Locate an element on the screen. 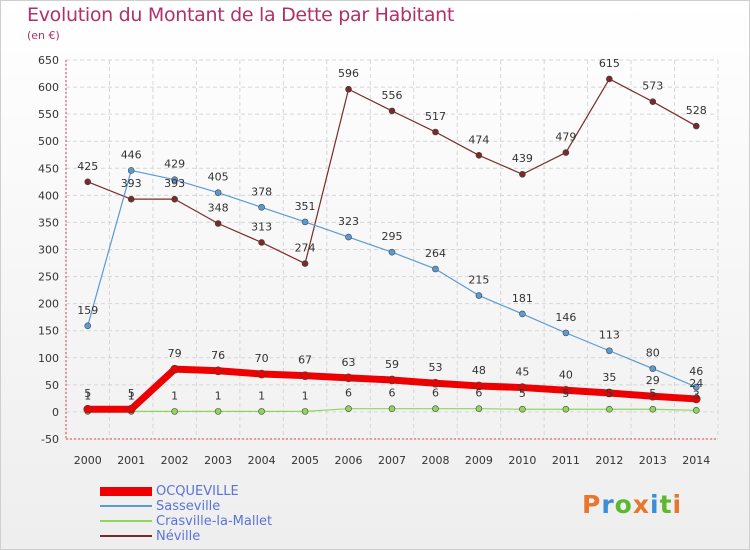 This screenshot has width=750, height=550. data-label: 596 is located at coordinates (348, 73).